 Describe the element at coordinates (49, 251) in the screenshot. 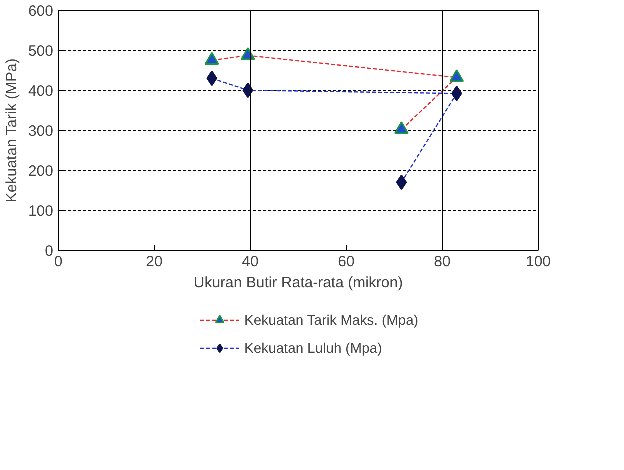

I see `y-tick-label: 0` at that location.